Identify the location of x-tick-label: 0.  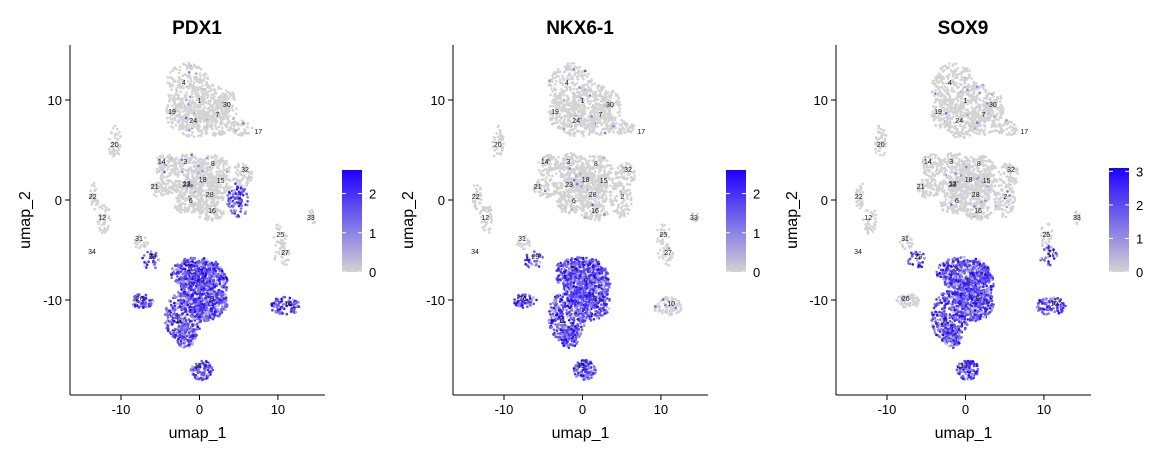
(199, 409).